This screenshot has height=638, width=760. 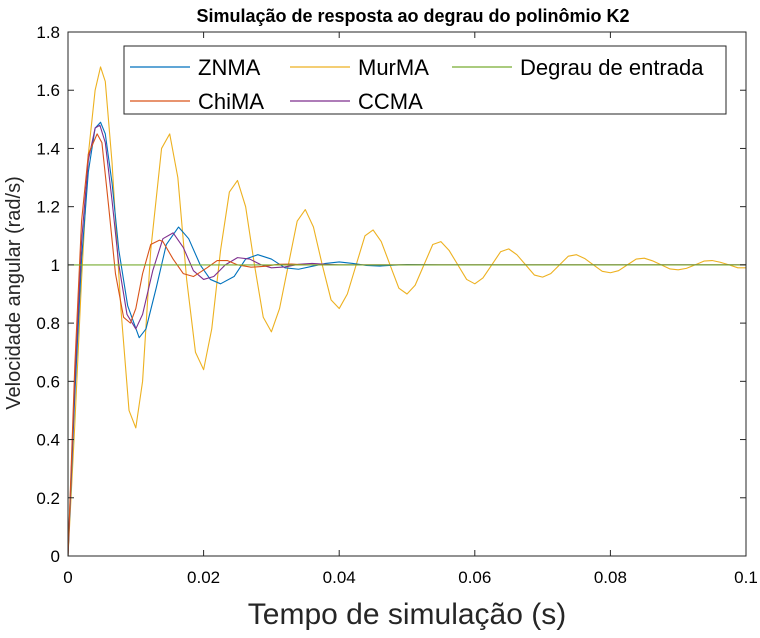 I want to click on y-tick-label: 0.8, so click(x=48, y=323).